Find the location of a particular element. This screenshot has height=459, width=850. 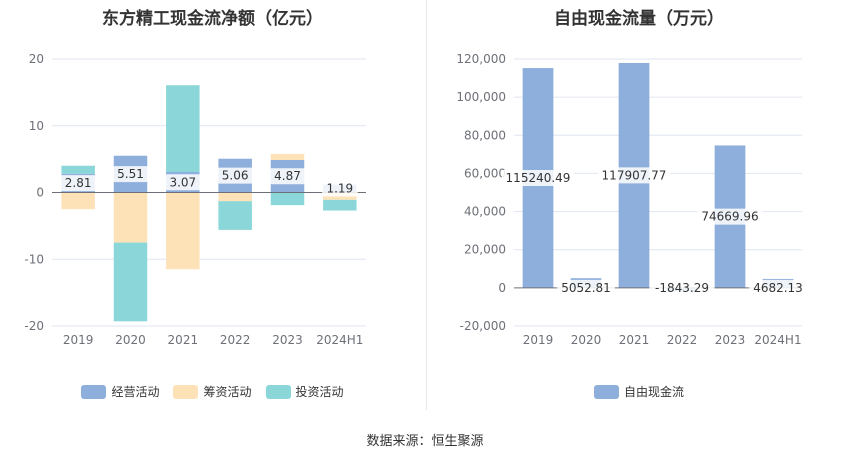

data-label: 3.07 is located at coordinates (182, 182).